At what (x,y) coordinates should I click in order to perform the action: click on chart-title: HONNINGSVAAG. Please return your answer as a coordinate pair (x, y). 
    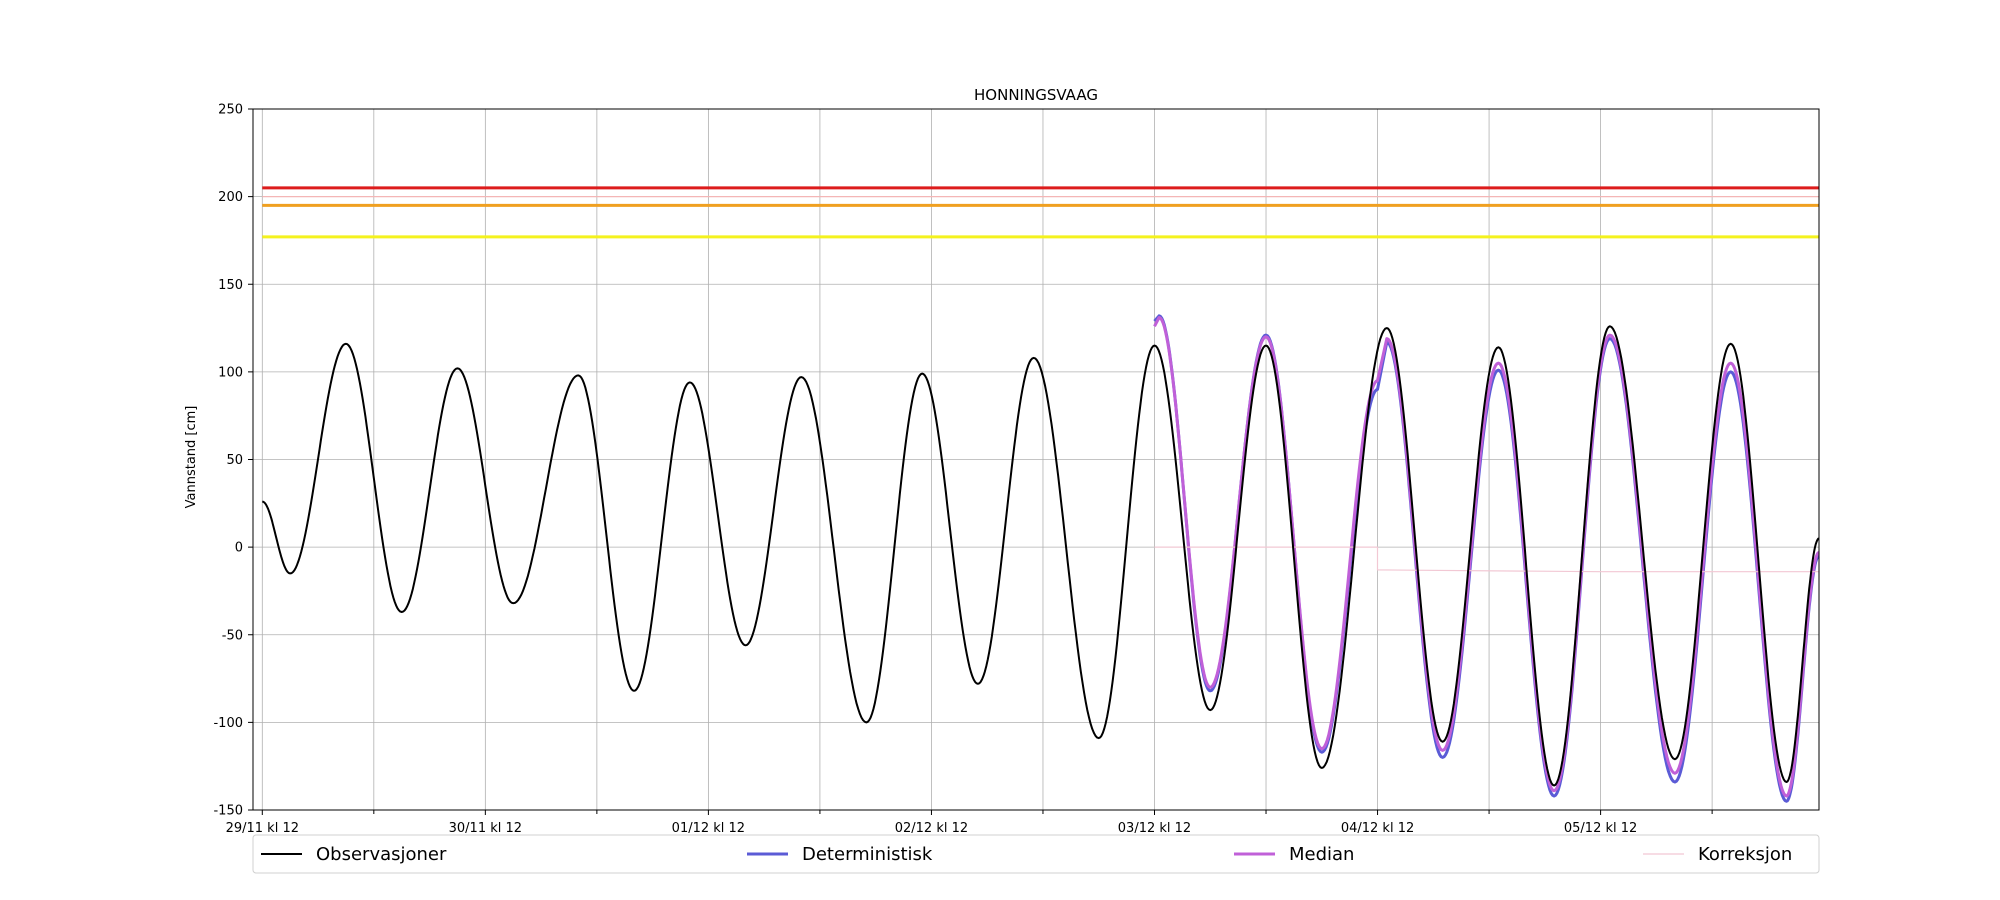
    Looking at the image, I should click on (1036, 95).